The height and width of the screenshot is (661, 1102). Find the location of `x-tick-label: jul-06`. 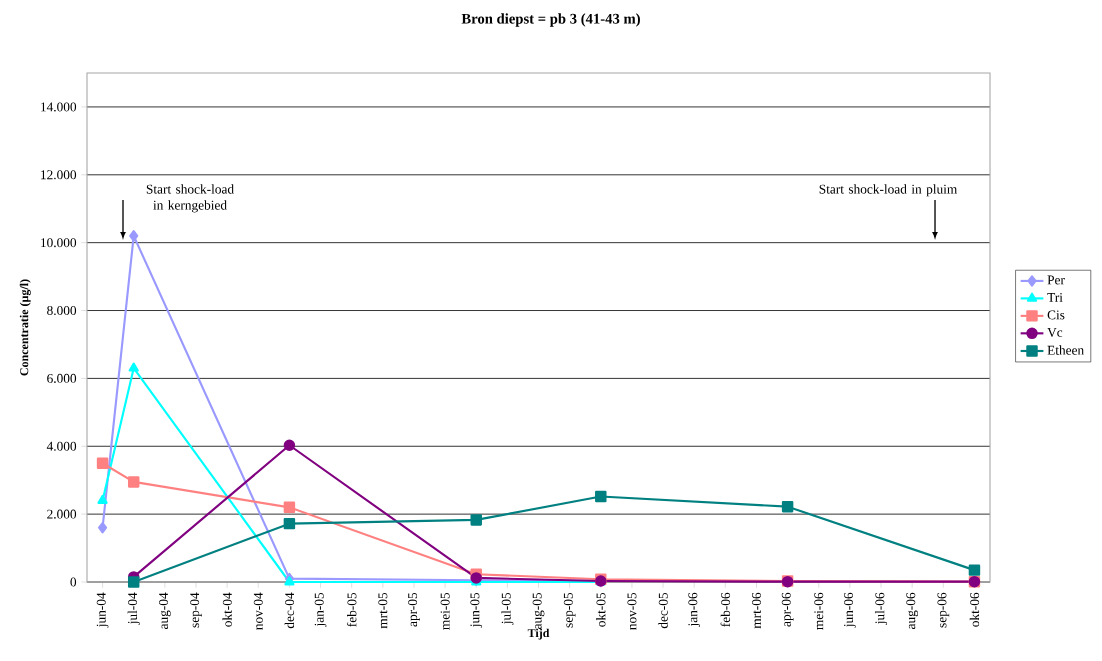

x-tick-label: jul-06 is located at coordinates (881, 608).